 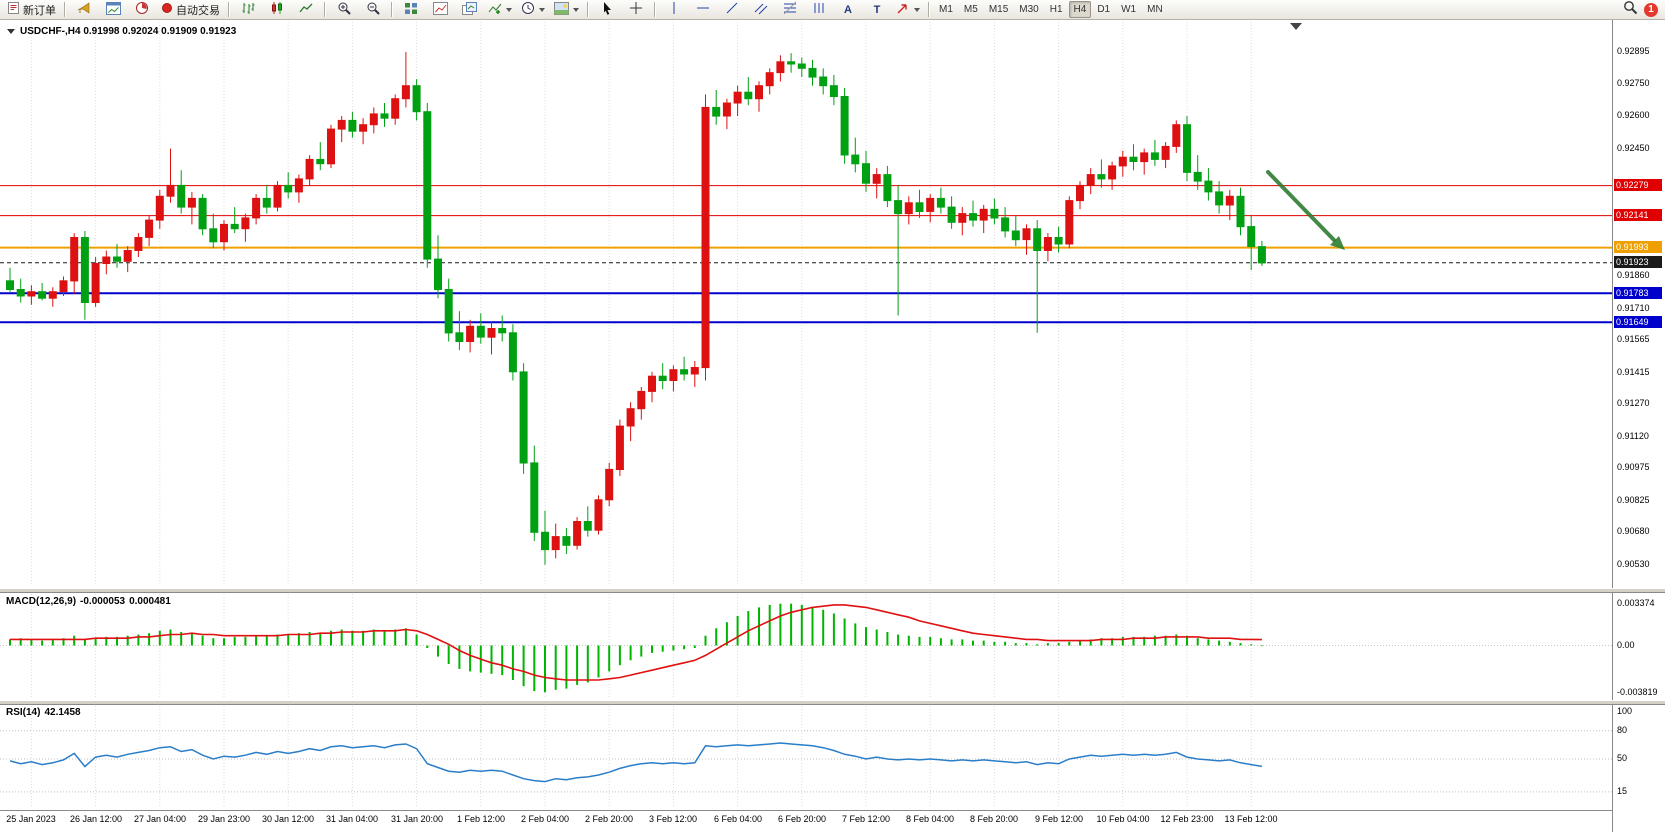 What do you see at coordinates (1622, 729) in the screenshot?
I see `rsi-axis-label: 80` at bounding box center [1622, 729].